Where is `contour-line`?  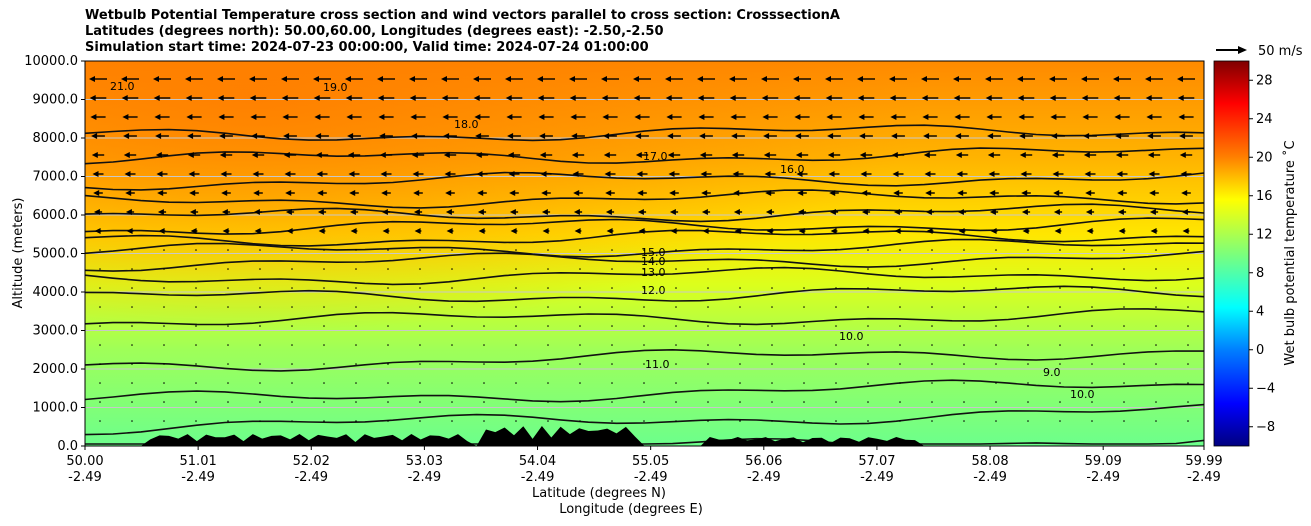 contour-line is located at coordinates (644, 213).